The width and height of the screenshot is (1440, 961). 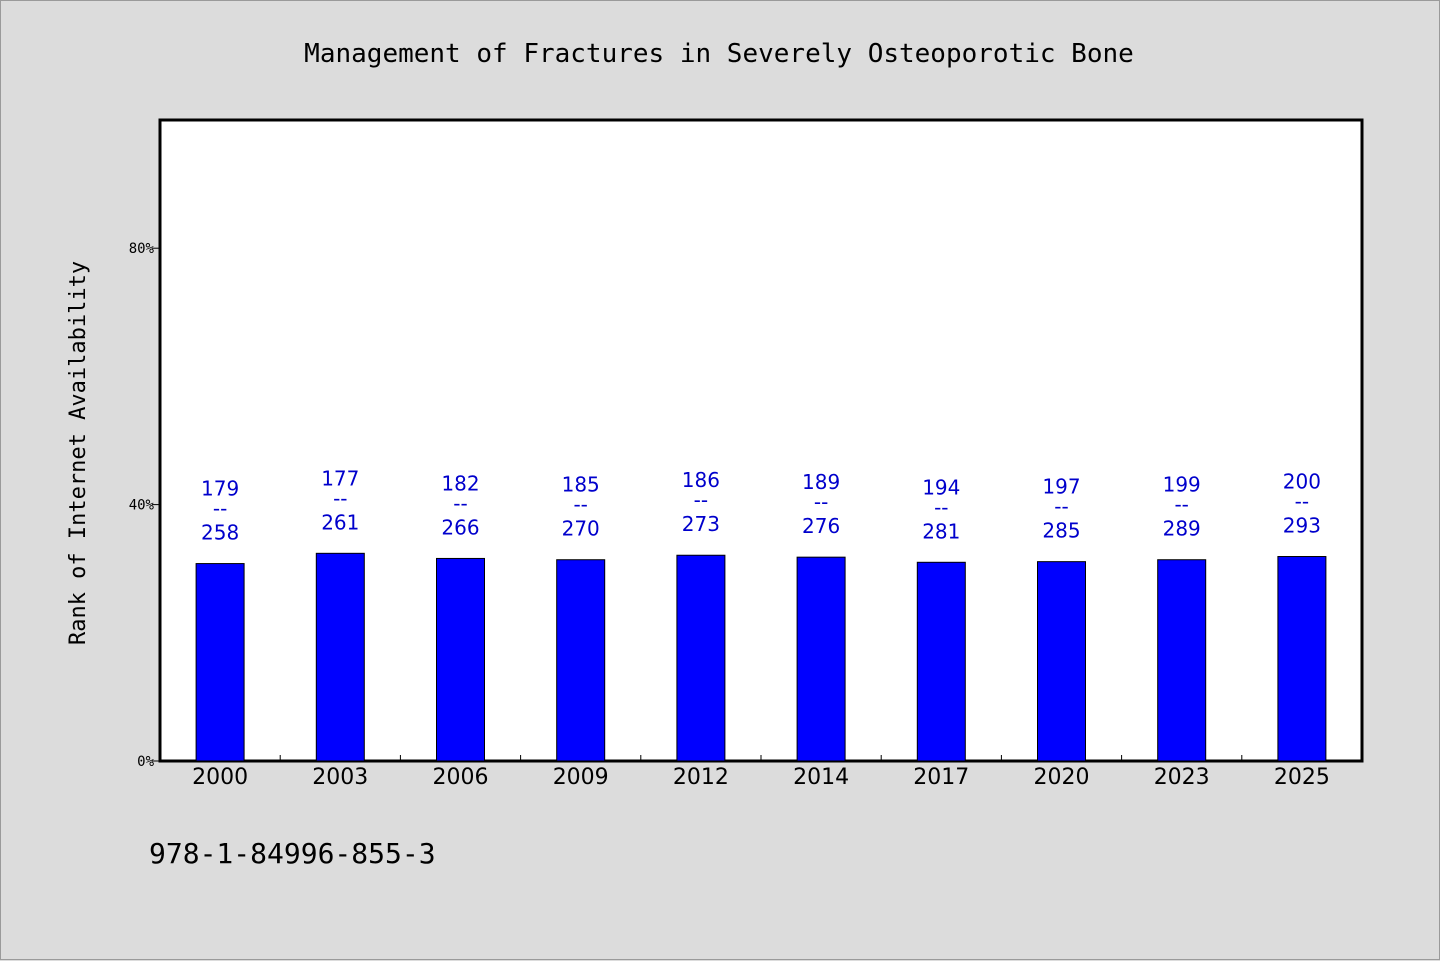 What do you see at coordinates (1061, 531) in the screenshot?
I see `data-label-bottom: 285` at bounding box center [1061, 531].